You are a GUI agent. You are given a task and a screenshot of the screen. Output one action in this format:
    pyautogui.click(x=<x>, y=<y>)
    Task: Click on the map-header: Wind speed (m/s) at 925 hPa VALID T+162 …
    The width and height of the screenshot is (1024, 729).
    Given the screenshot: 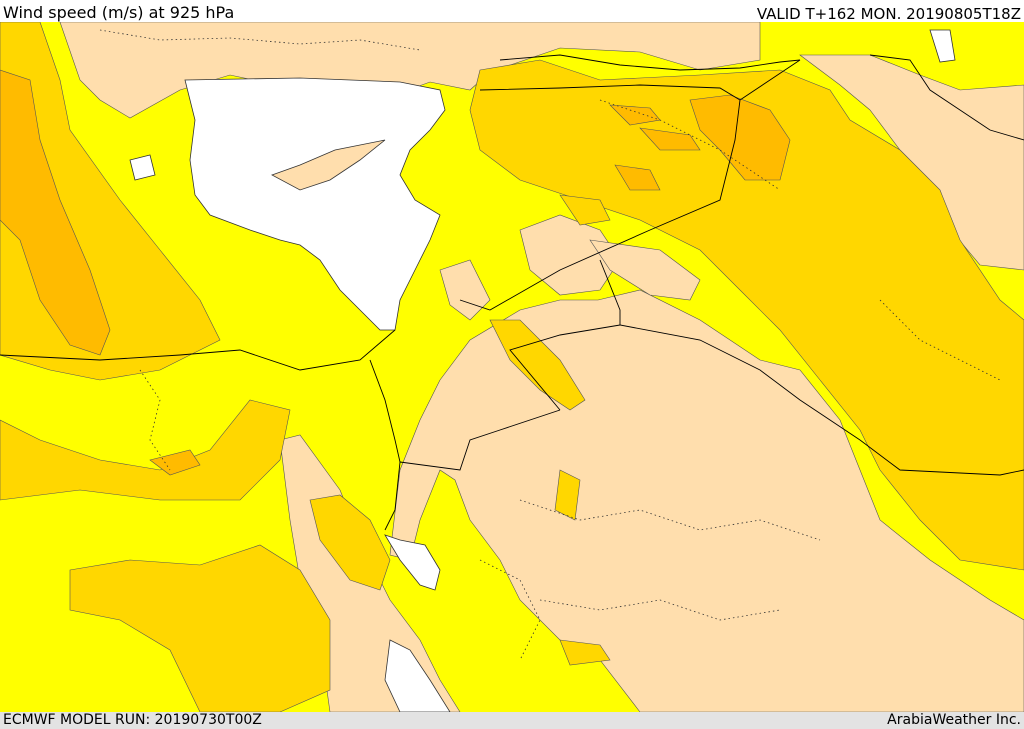 What is the action you would take?
    pyautogui.click(x=512, y=11)
    